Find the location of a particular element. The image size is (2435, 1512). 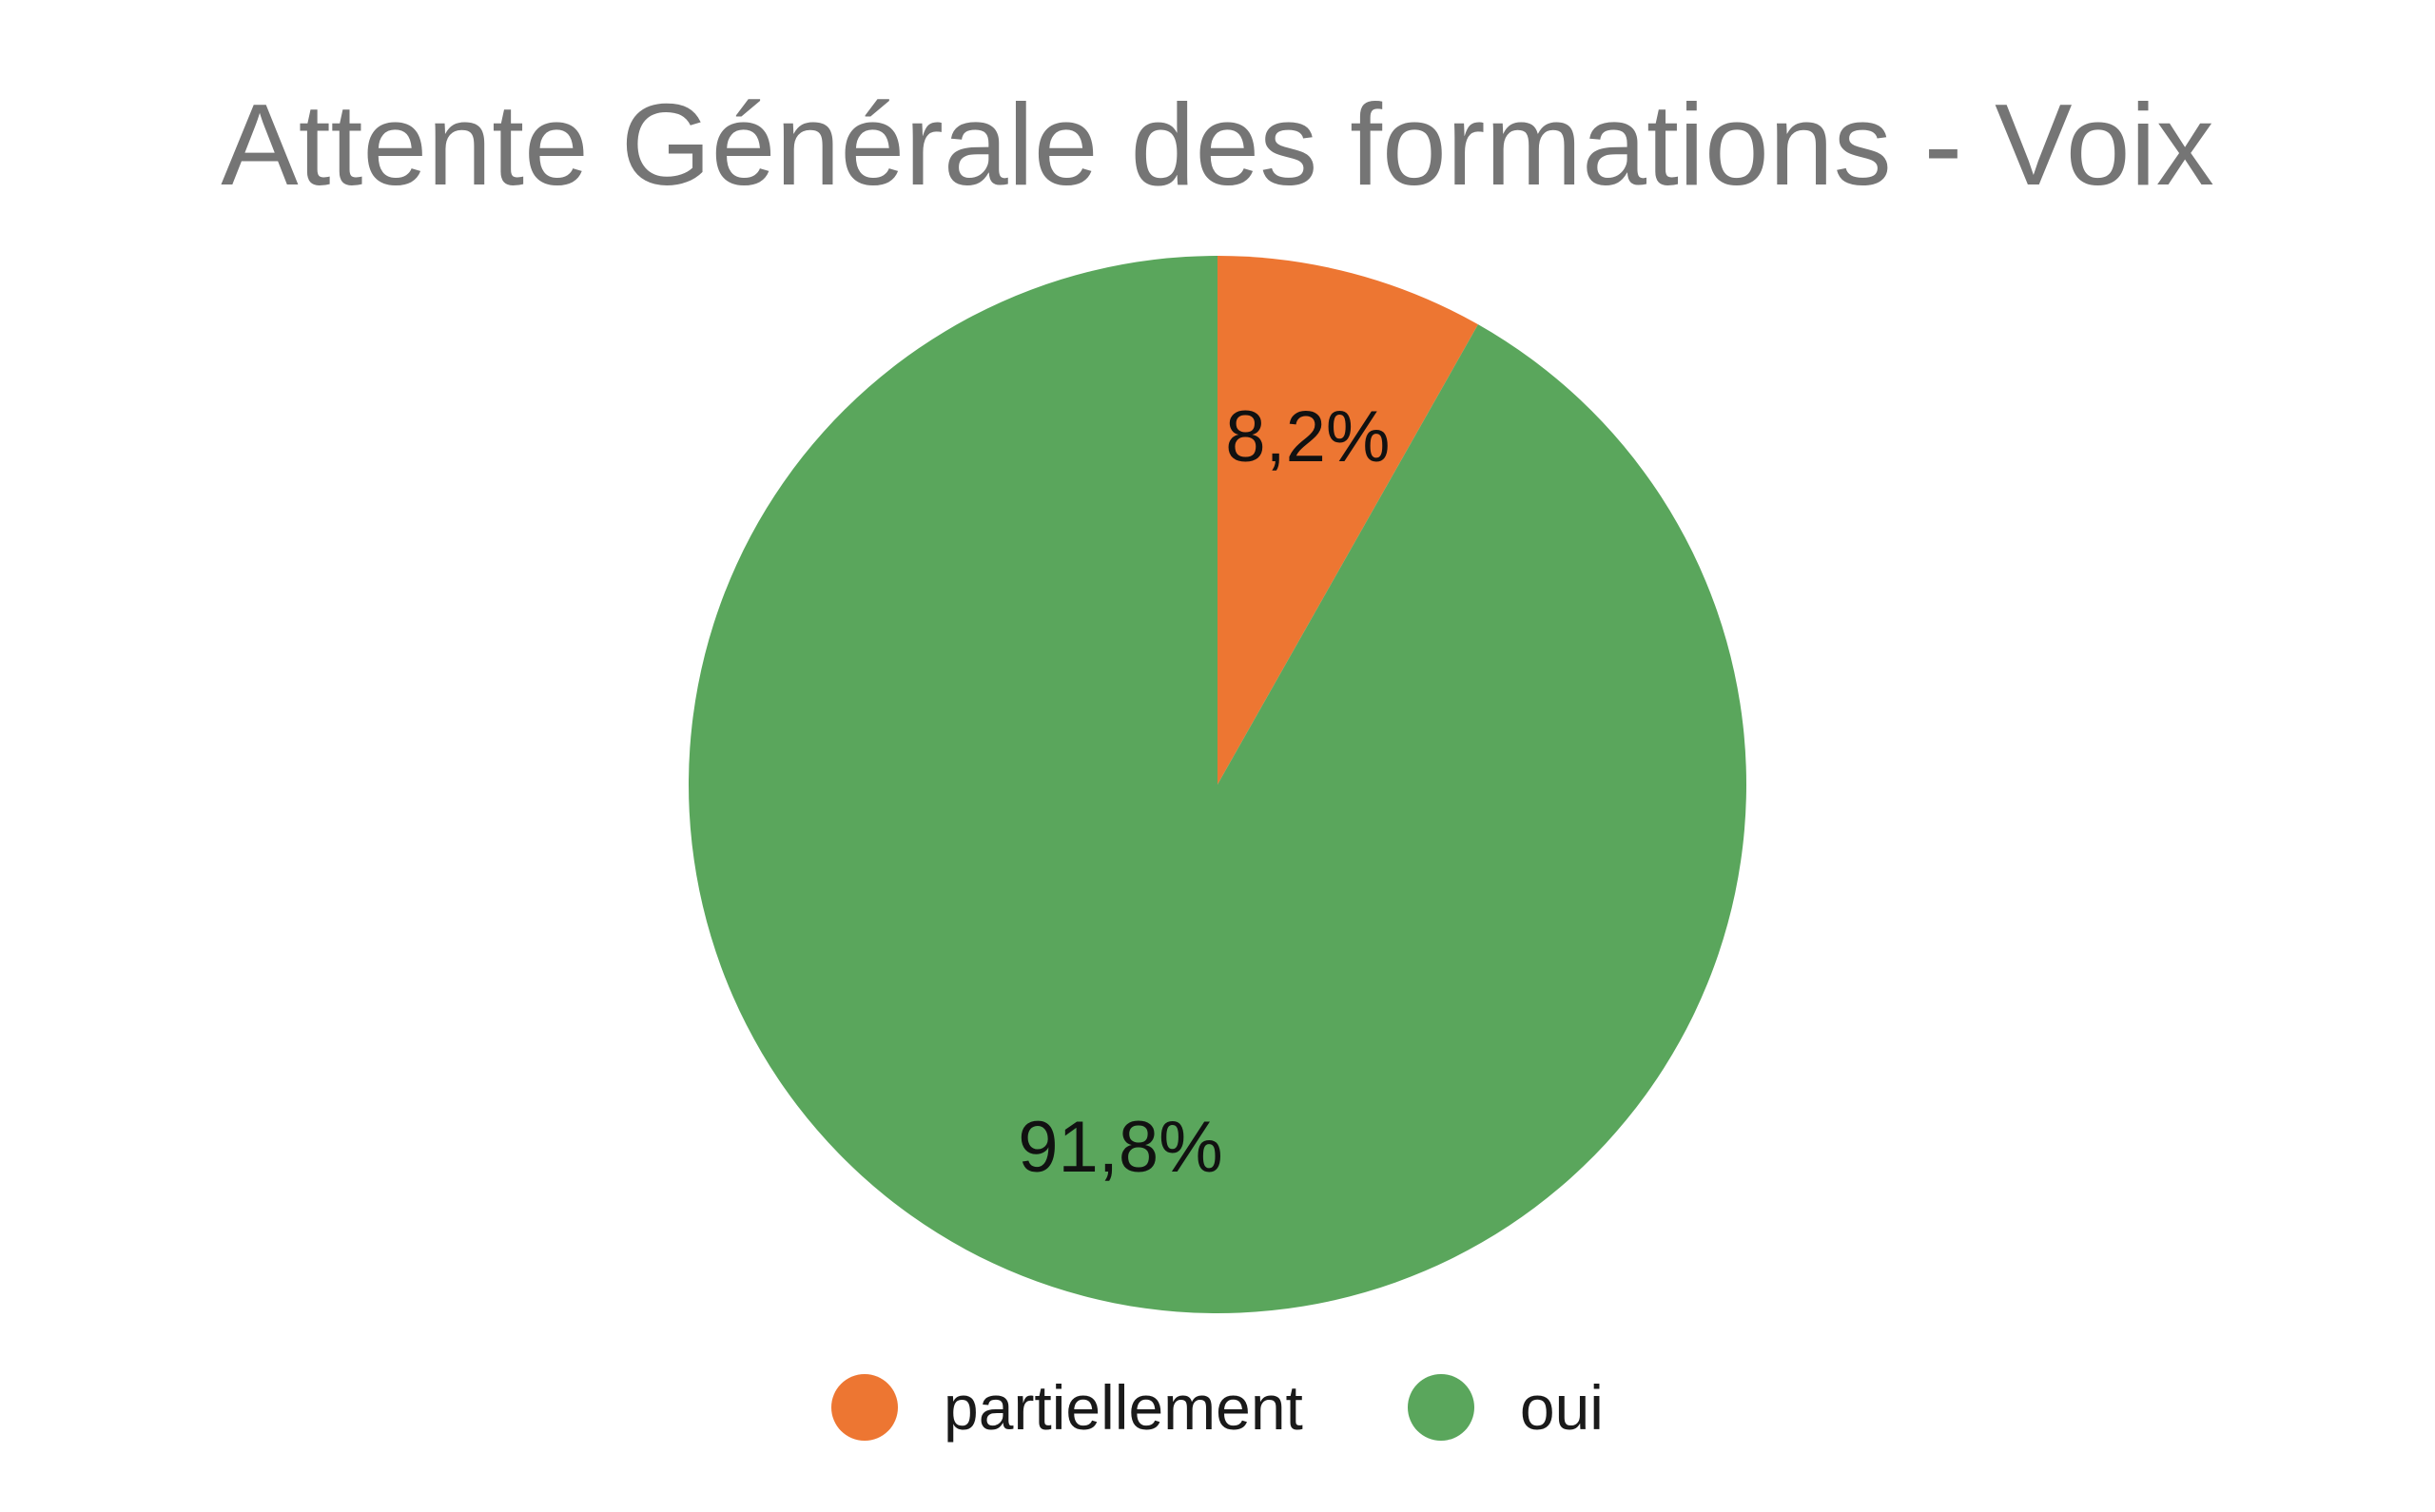

legend-label-partiellement: partiellement is located at coordinates (1123, 1407).